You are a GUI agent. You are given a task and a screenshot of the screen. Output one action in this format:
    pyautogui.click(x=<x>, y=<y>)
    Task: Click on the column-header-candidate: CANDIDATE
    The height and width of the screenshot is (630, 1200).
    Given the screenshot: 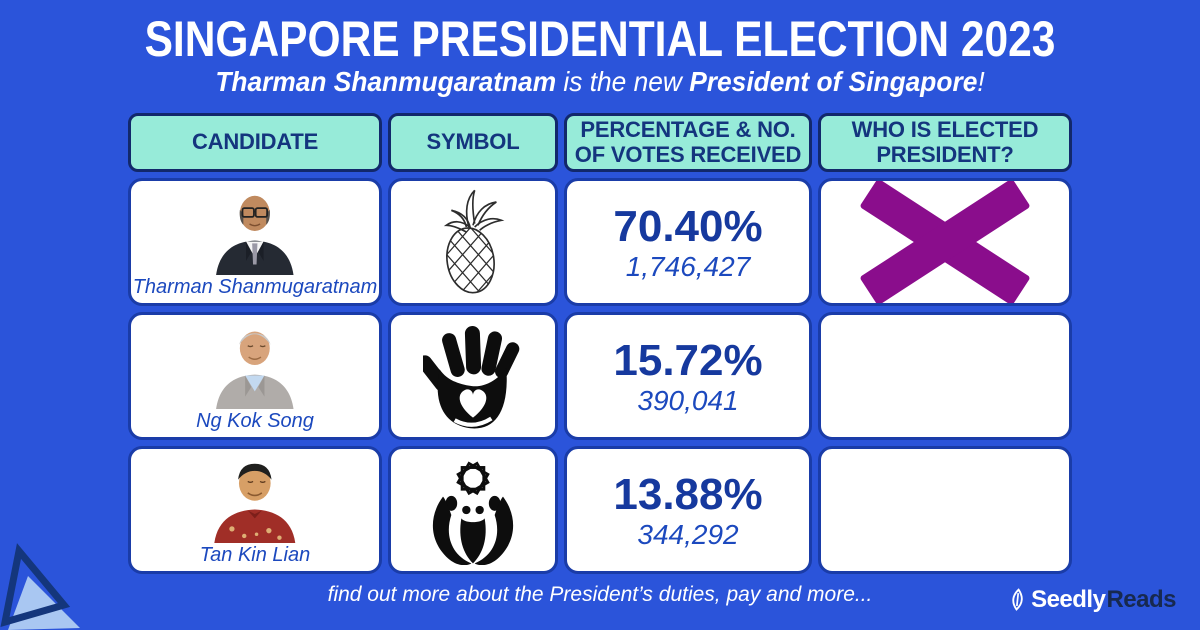 What is the action you would take?
    pyautogui.click(x=255, y=142)
    